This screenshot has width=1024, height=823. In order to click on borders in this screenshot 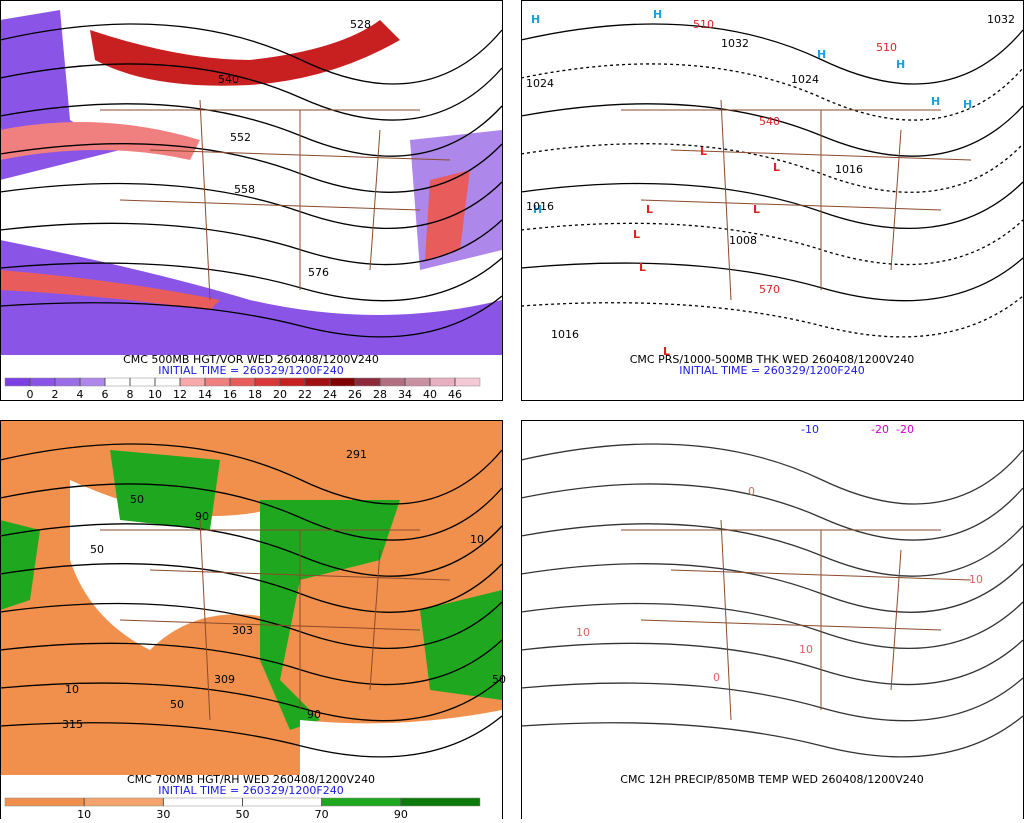, I will do `click(796, 620)`.